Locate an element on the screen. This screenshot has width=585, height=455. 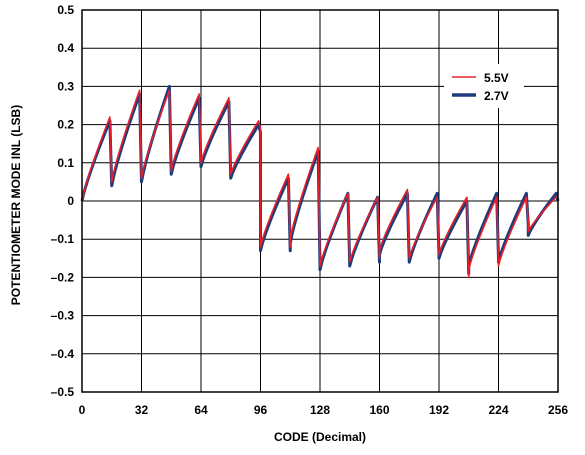
legend-label-5-5v: 5.5V is located at coordinates (496, 78).